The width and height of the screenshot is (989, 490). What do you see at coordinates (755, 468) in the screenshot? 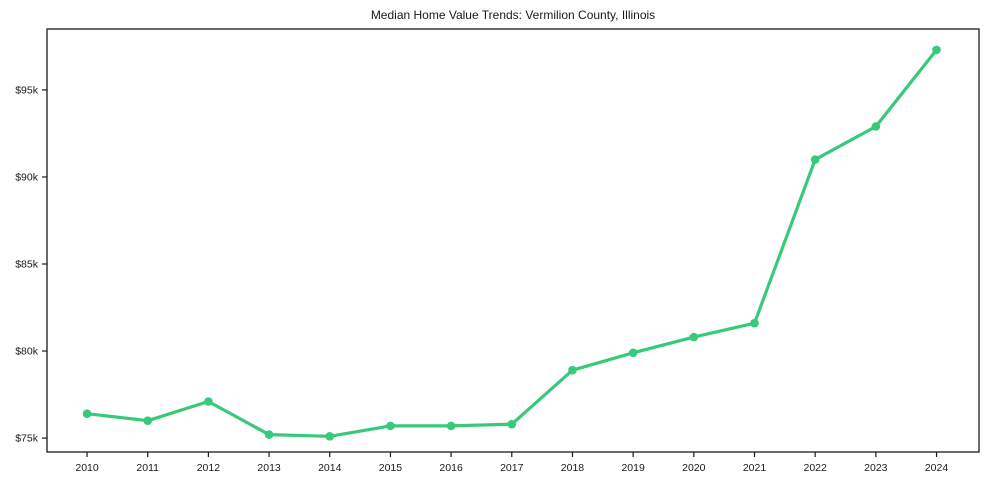
I see `x-tick-label: 2021` at bounding box center [755, 468].